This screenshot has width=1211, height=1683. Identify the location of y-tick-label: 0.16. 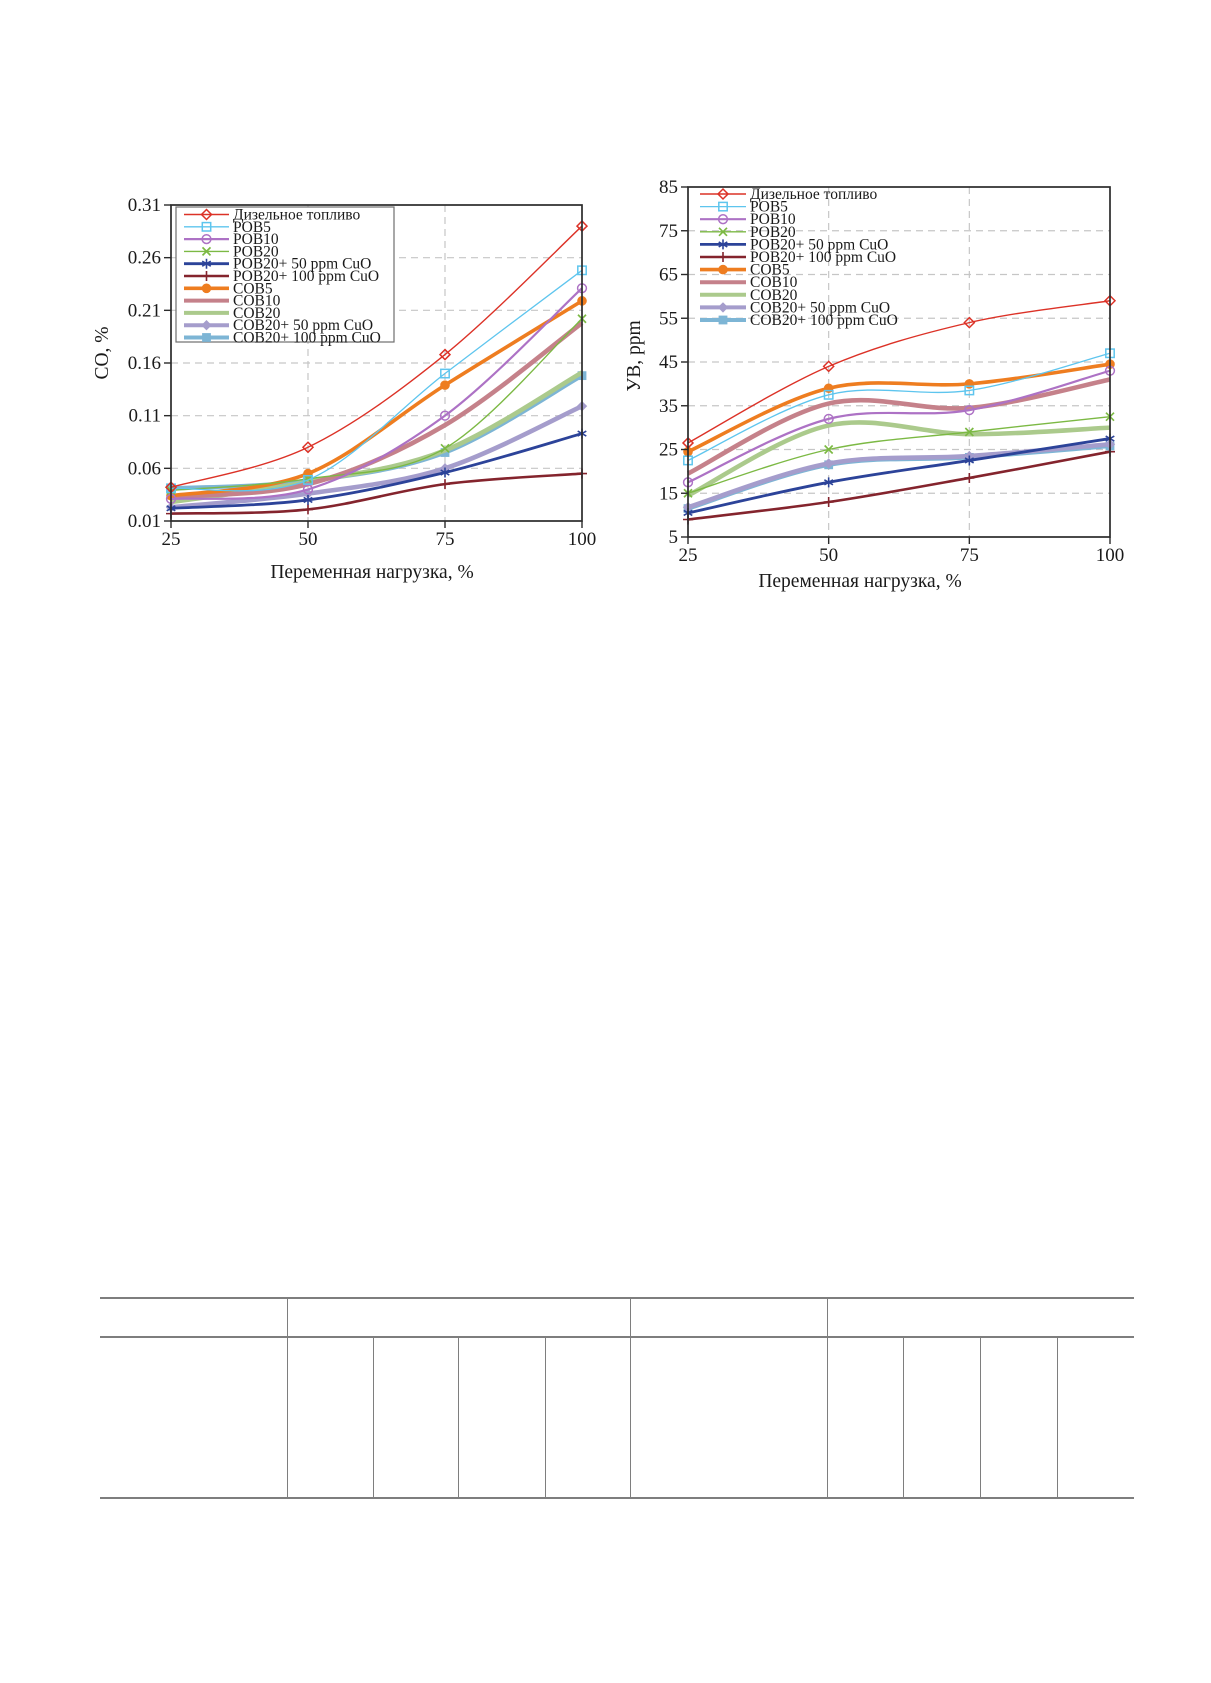
(144, 363).